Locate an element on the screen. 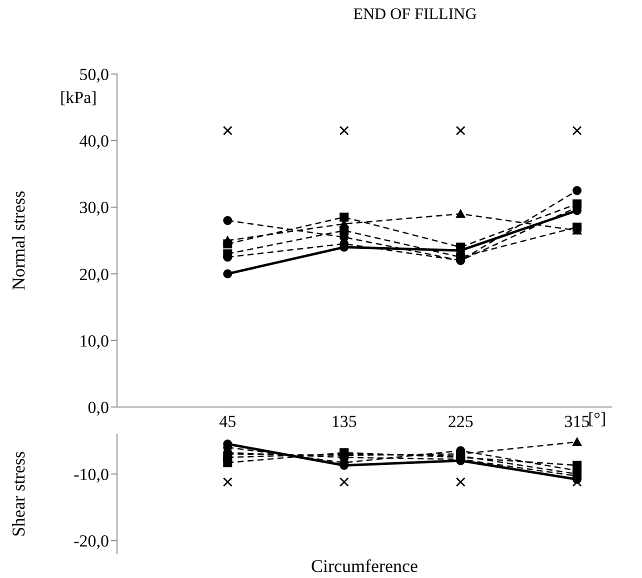  y-tick-label: -20,0 is located at coordinates (91, 541).